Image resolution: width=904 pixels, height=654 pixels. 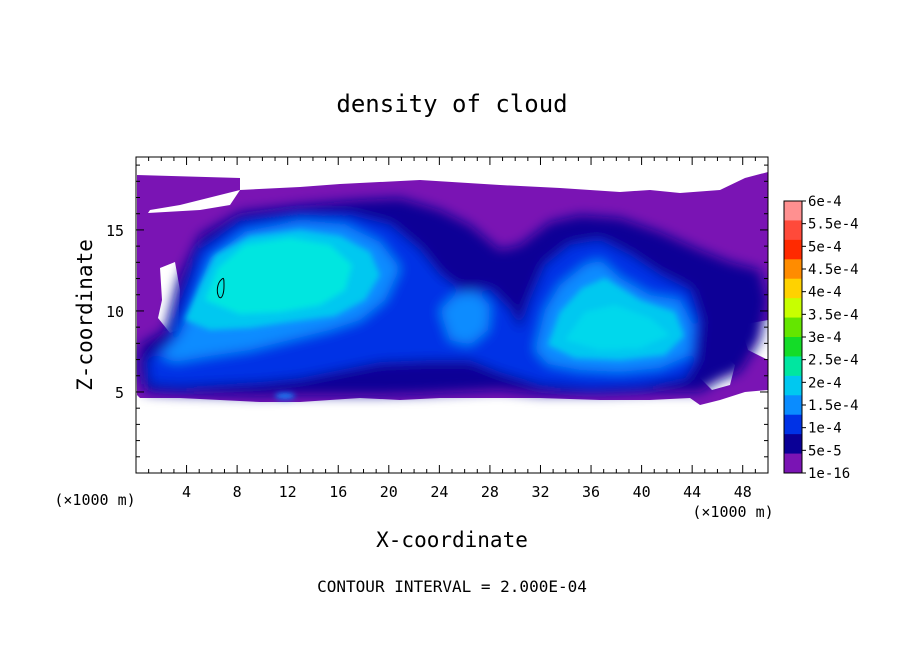 What do you see at coordinates (825, 429) in the screenshot?
I see `colorbar-label: 1e-4` at bounding box center [825, 429].